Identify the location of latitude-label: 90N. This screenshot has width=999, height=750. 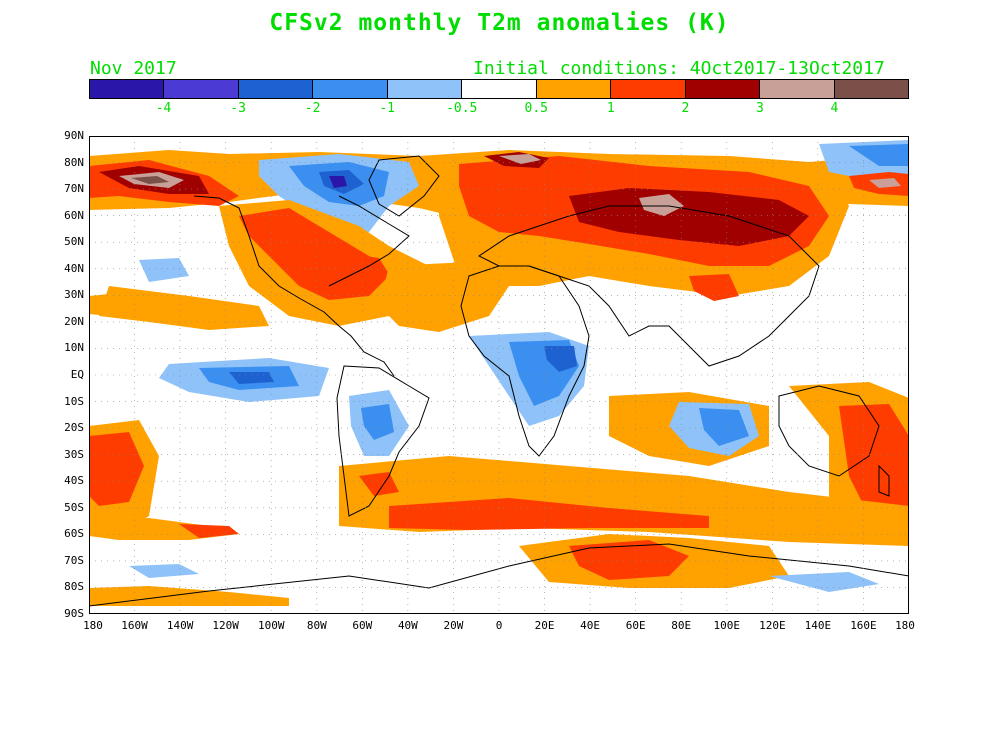
(74, 135).